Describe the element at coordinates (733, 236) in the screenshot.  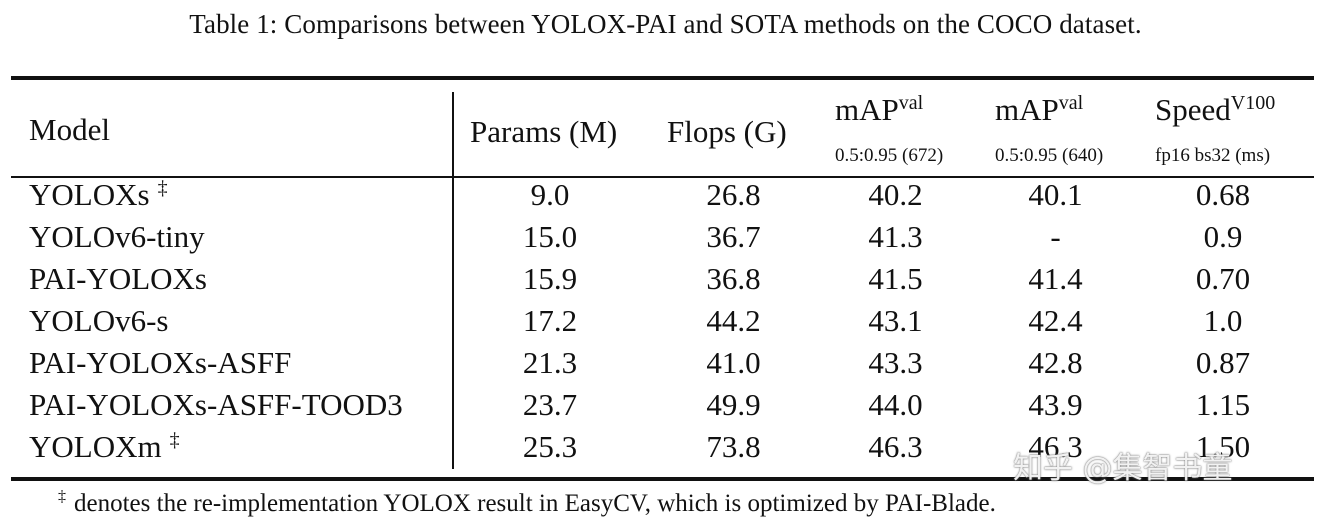
I see `cell-flops: 36.7` at that location.